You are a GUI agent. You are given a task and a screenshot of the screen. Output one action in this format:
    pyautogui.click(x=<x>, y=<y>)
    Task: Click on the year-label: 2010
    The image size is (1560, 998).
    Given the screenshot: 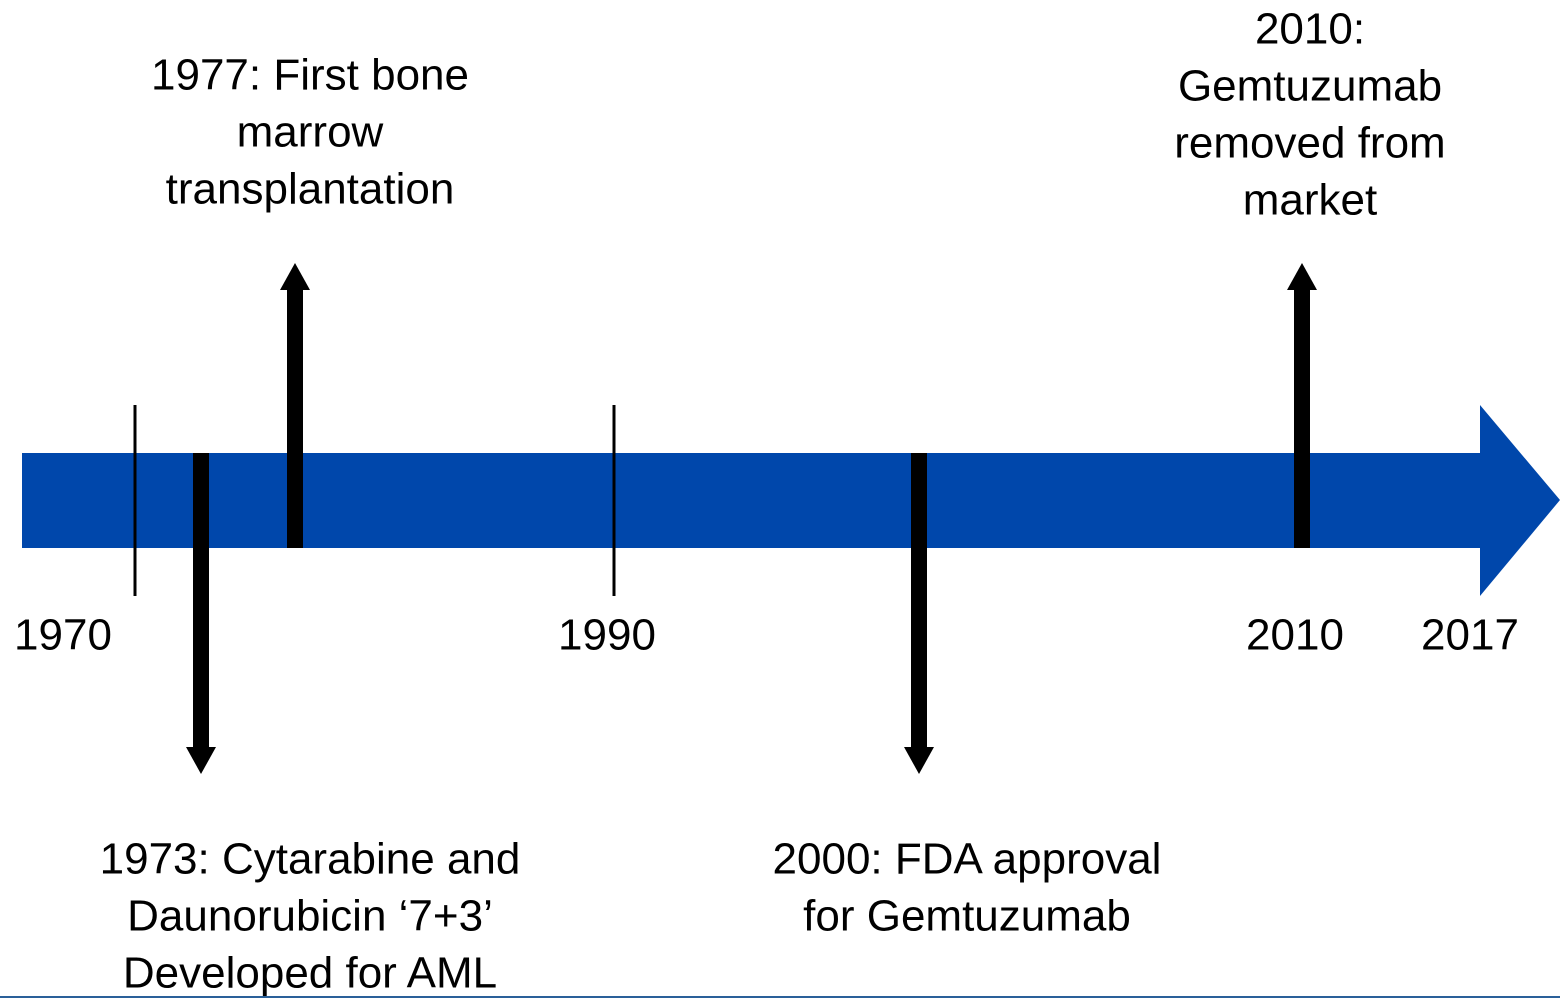 What is the action you would take?
    pyautogui.click(x=1295, y=635)
    